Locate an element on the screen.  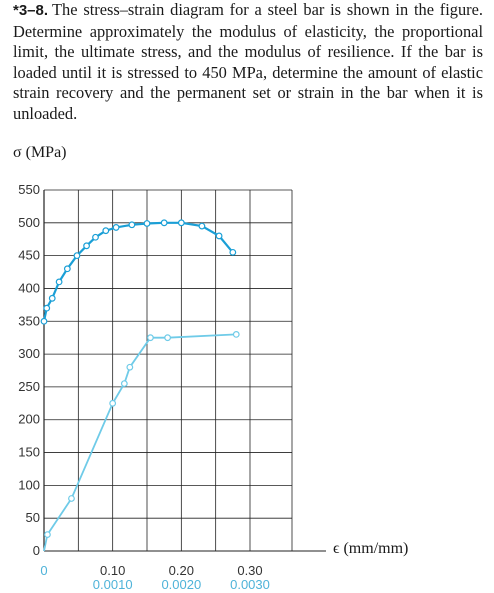
x-tick-label-lower: 0 is located at coordinates (43, 570).